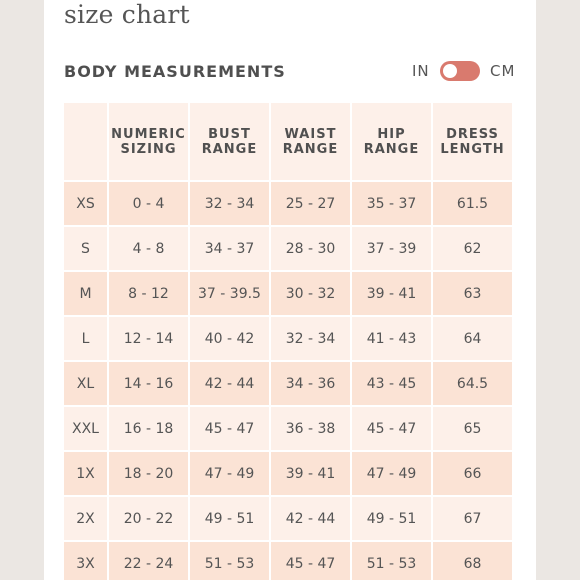  Describe the element at coordinates (85, 473) in the screenshot. I see `size-label-cell: 1X` at that location.